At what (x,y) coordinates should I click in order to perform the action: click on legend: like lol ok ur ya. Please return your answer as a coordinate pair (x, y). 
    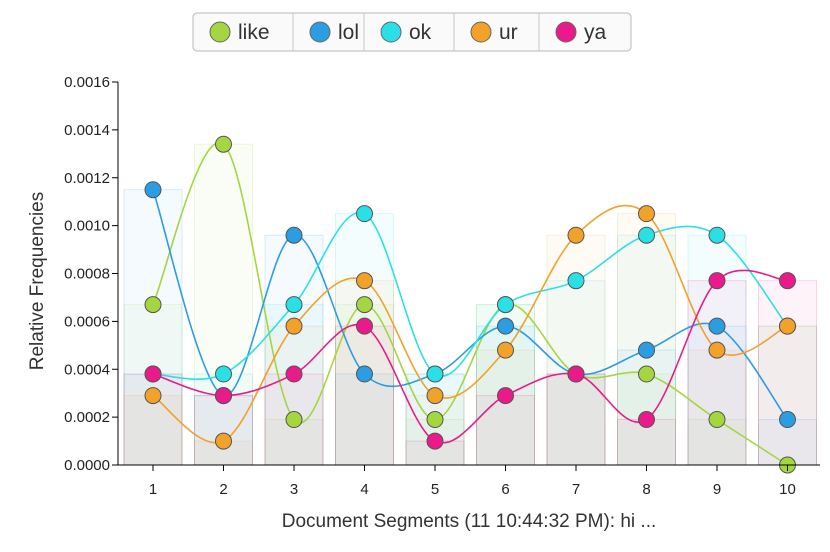
    Looking at the image, I should click on (412, 32).